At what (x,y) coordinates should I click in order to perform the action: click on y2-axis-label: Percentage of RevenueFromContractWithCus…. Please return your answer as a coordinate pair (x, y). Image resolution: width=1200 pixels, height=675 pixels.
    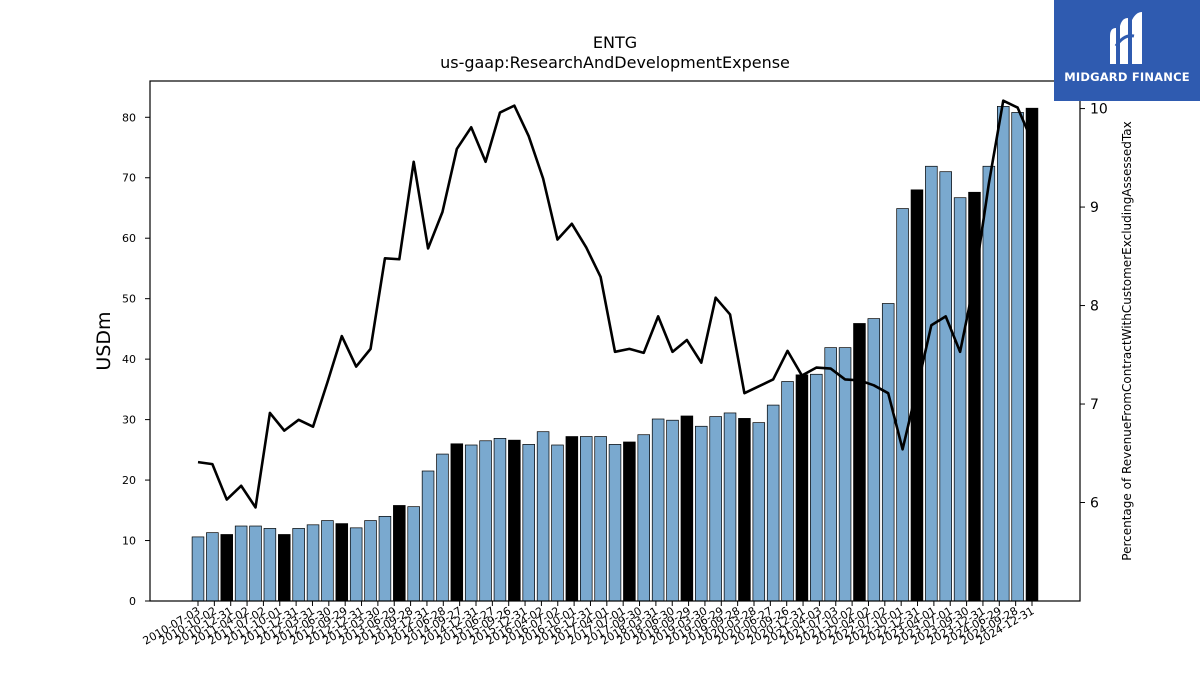
    Looking at the image, I should click on (1127, 340).